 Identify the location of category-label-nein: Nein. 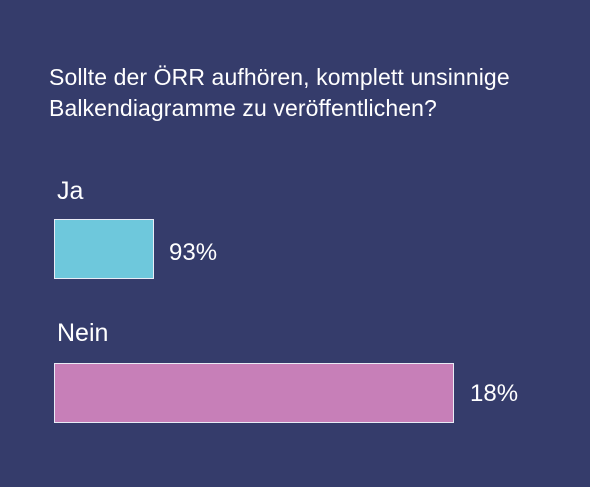
(83, 333).